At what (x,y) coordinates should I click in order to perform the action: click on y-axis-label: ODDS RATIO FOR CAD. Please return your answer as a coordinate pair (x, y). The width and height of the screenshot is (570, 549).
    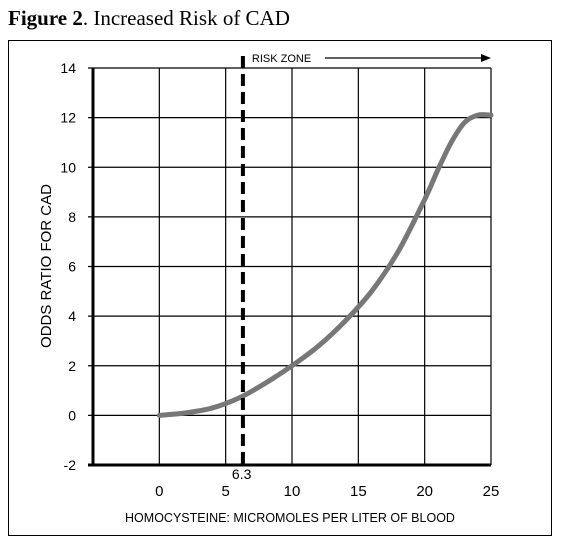
    Looking at the image, I should click on (46, 266).